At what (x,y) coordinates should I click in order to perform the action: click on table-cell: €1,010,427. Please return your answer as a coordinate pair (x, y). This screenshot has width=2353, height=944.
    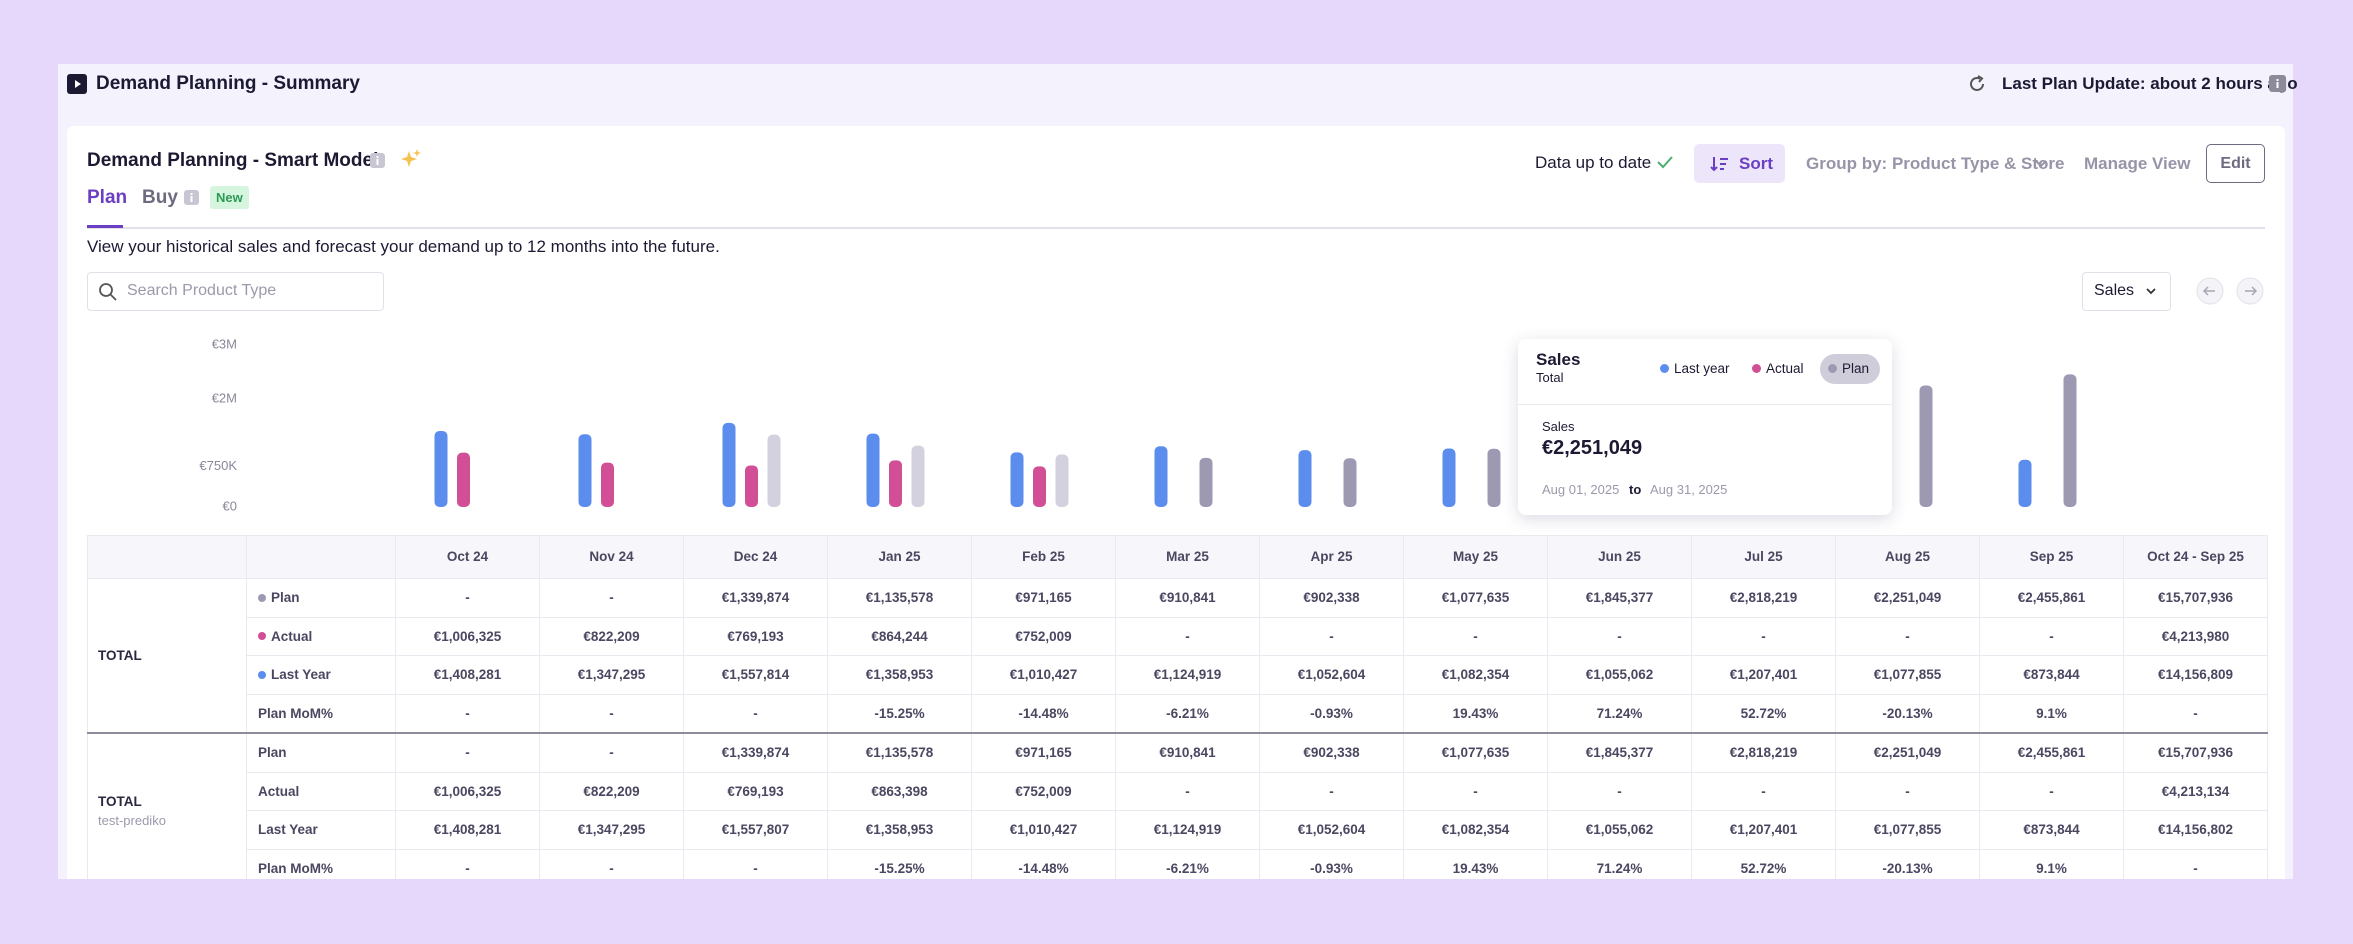
    Looking at the image, I should click on (1044, 675).